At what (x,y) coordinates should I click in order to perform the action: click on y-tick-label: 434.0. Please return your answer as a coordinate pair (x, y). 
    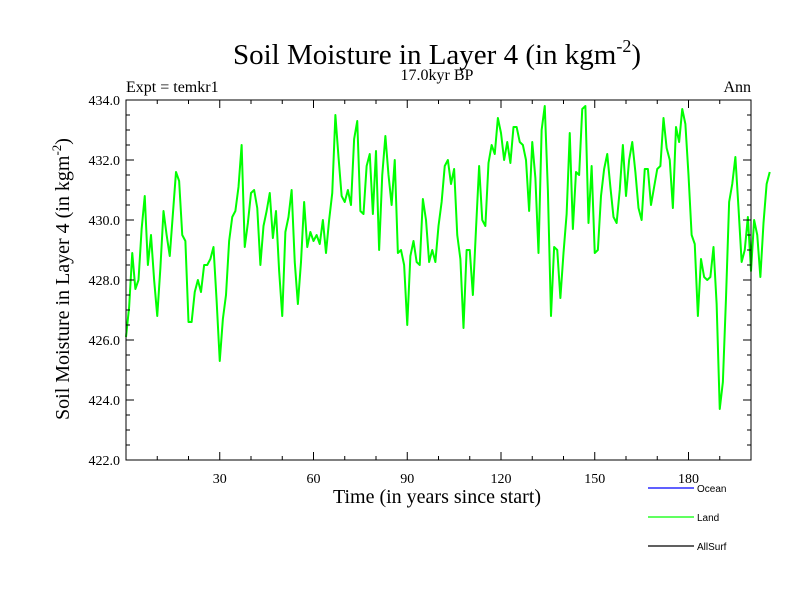
    Looking at the image, I should click on (105, 101).